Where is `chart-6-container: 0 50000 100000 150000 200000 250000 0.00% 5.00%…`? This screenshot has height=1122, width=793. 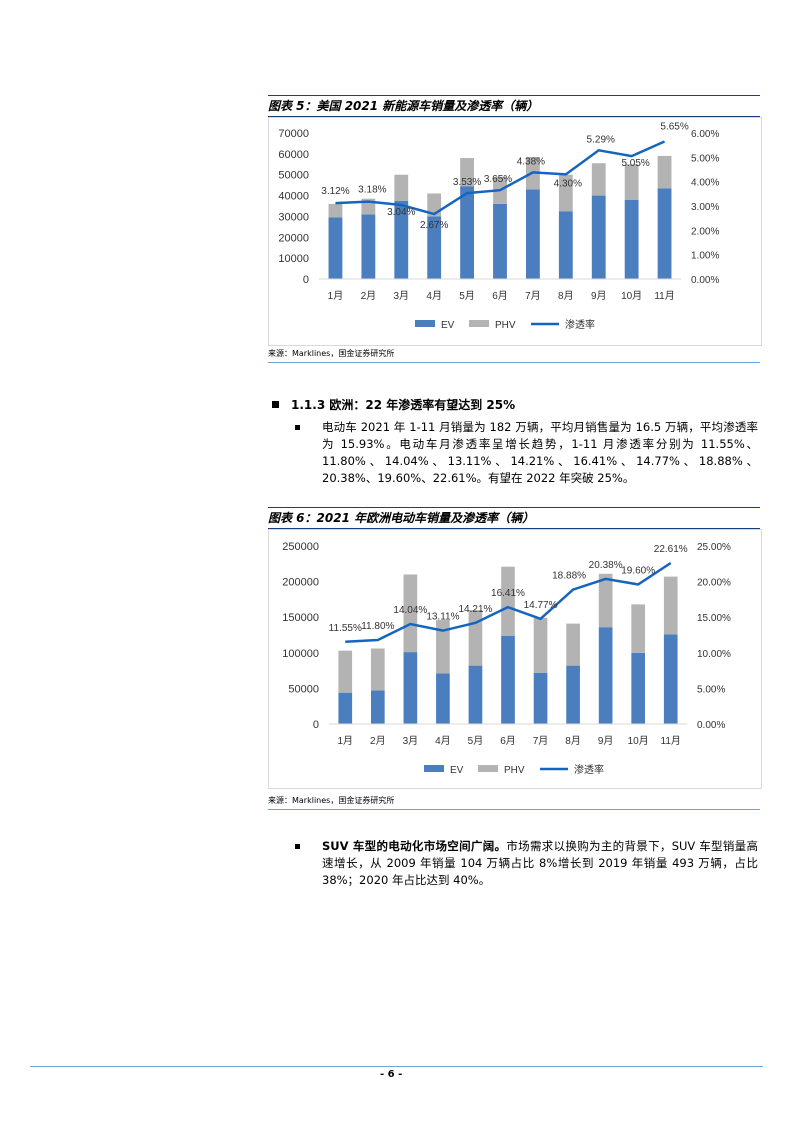
chart-6-container: 0 50000 100000 150000 200000 250000 0.00% 5.00%… is located at coordinates (515, 659).